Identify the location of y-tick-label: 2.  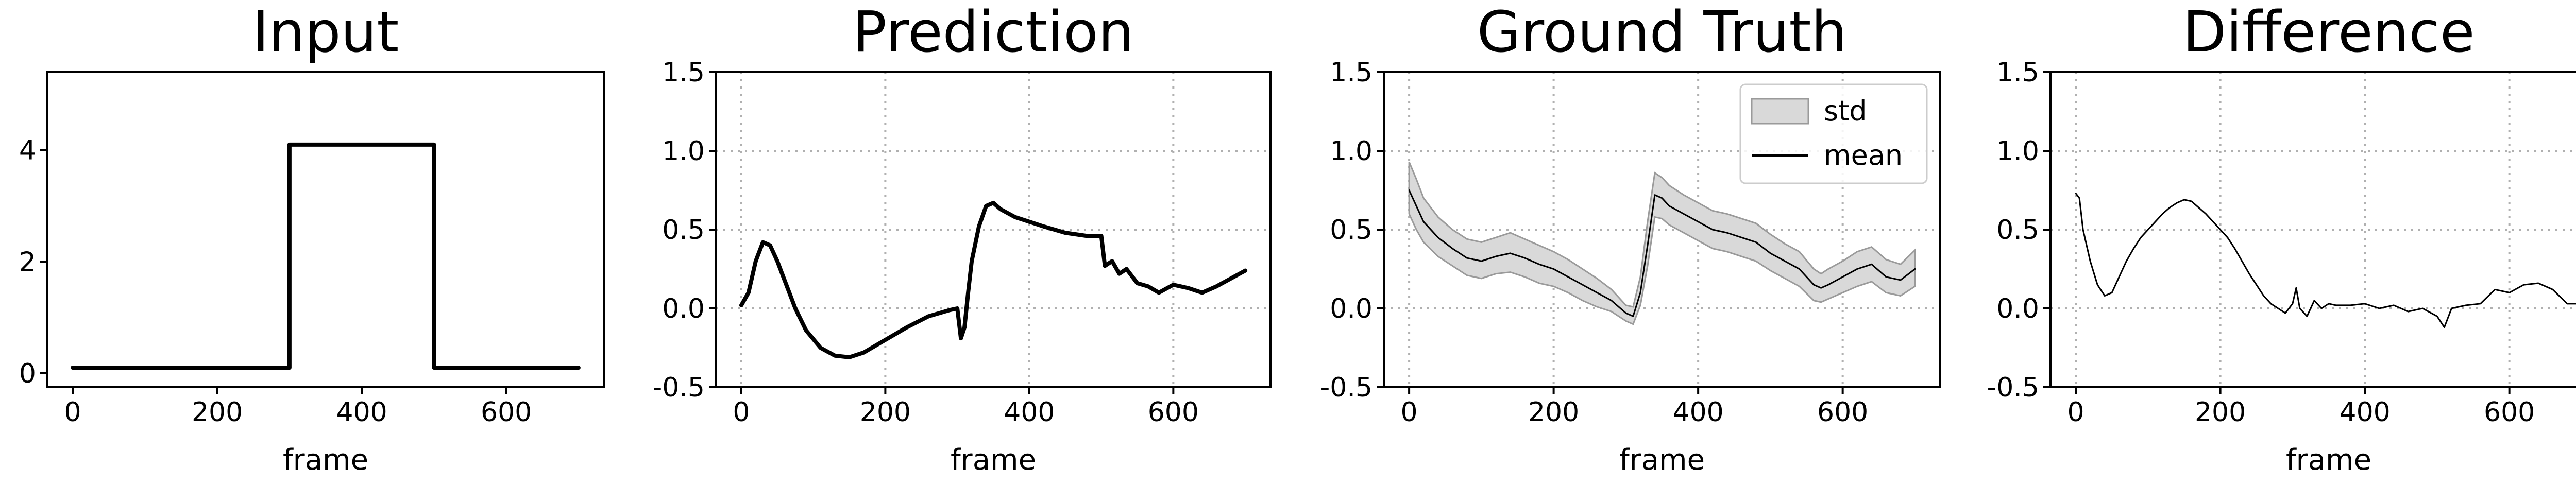
(27, 262).